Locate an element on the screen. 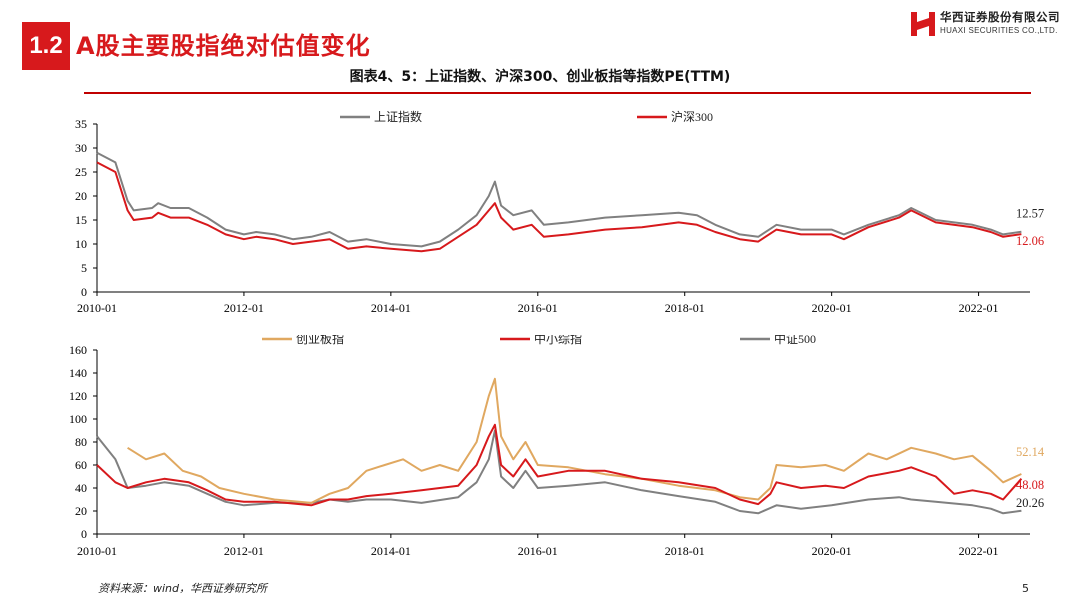 The image size is (1080, 605). page-title: A股主要股指绝对估值变化 is located at coordinates (223, 46).